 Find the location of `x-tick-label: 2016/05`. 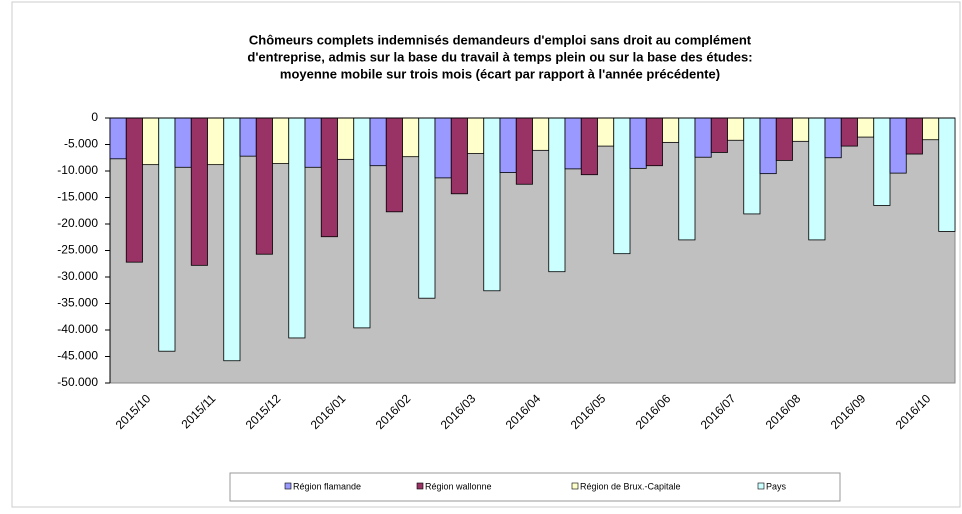

x-tick-label: 2016/05 is located at coordinates (588, 411).